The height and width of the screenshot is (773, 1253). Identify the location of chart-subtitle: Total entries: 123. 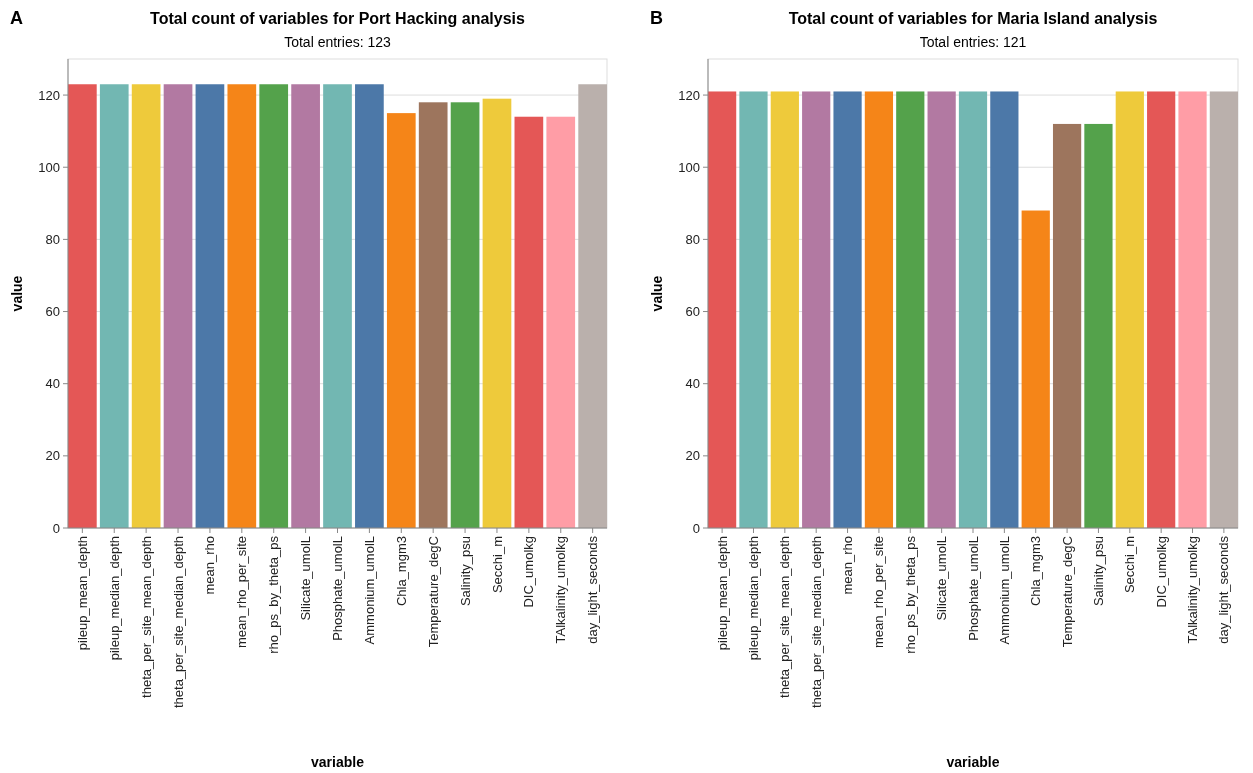
(338, 42).